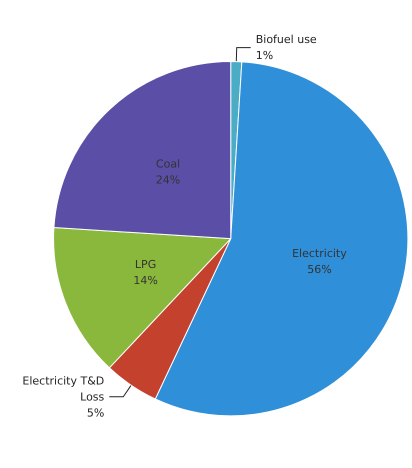 This screenshot has width=412, height=468. I want to click on data-label: 1%, so click(265, 55).